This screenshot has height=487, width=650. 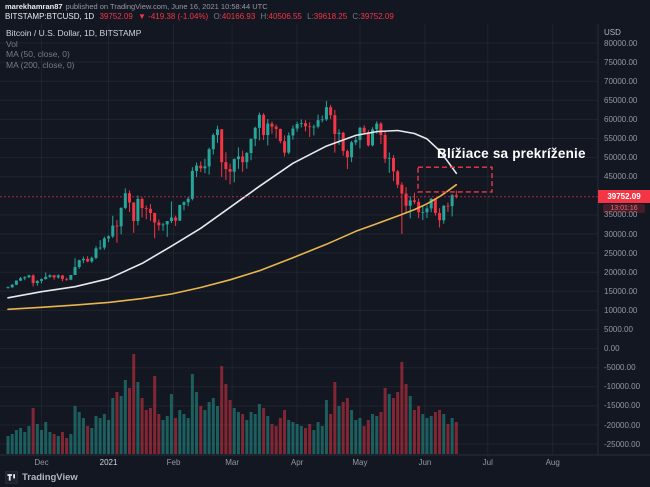 What do you see at coordinates (285, 16) in the screenshot?
I see `high-value: 40506.55` at bounding box center [285, 16].